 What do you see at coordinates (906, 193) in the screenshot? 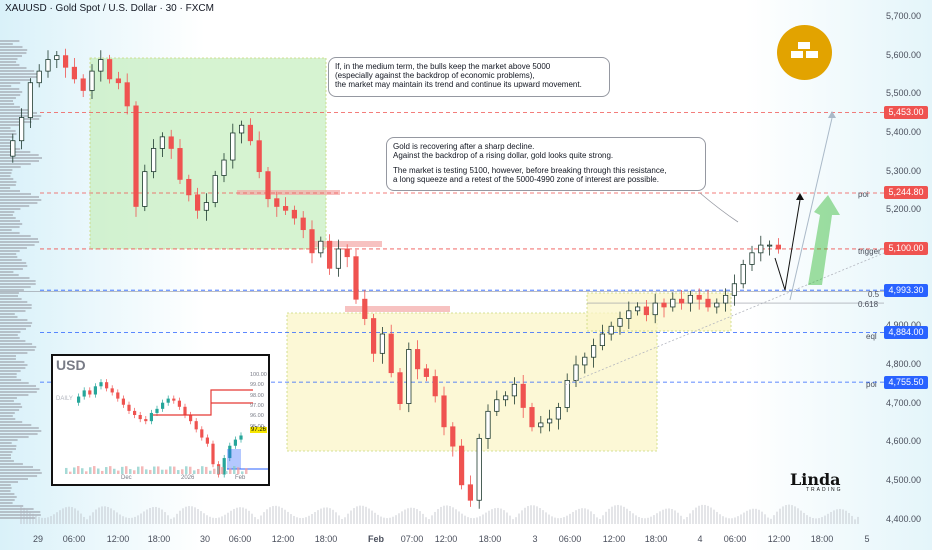
I see `level-price-tag: 5,244.80` at bounding box center [906, 193].